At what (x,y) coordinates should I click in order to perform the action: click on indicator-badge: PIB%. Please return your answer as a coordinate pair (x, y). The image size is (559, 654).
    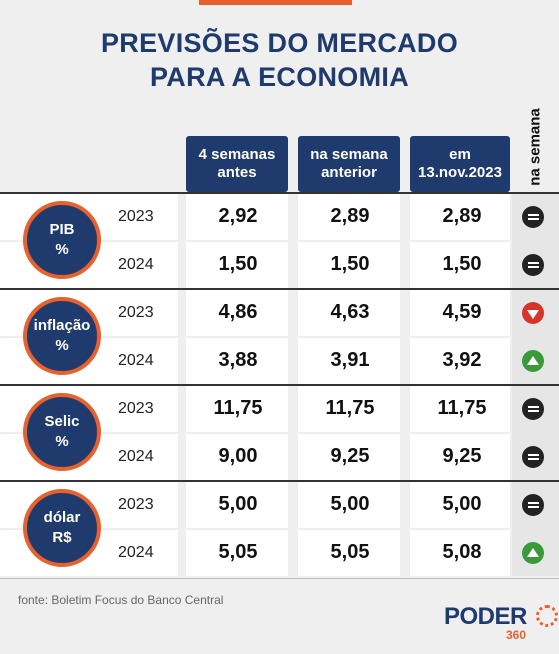
    Looking at the image, I should click on (62, 240).